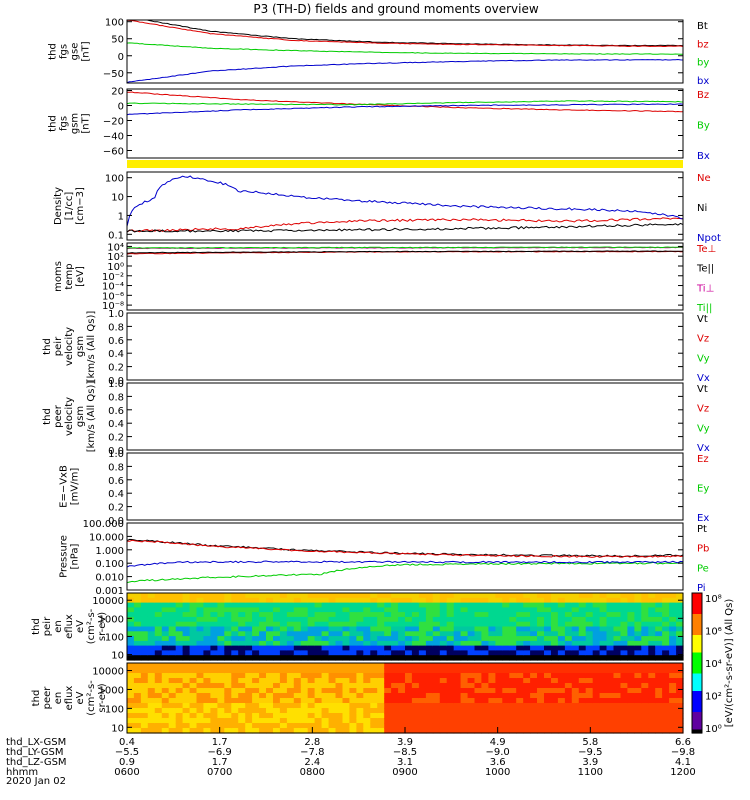 This screenshot has width=750, height=800. Describe the element at coordinates (80, 206) in the screenshot. I see `y-axis-label: [cm−3]` at that location.